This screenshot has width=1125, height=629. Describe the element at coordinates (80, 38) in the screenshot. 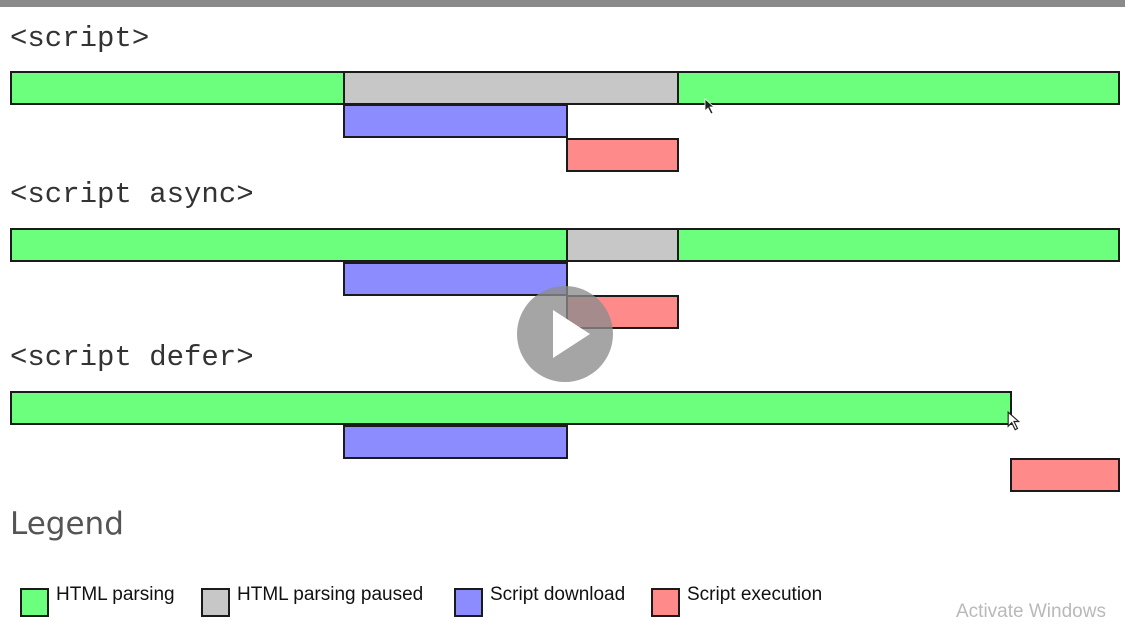

I see `heading-script: <script>` at that location.